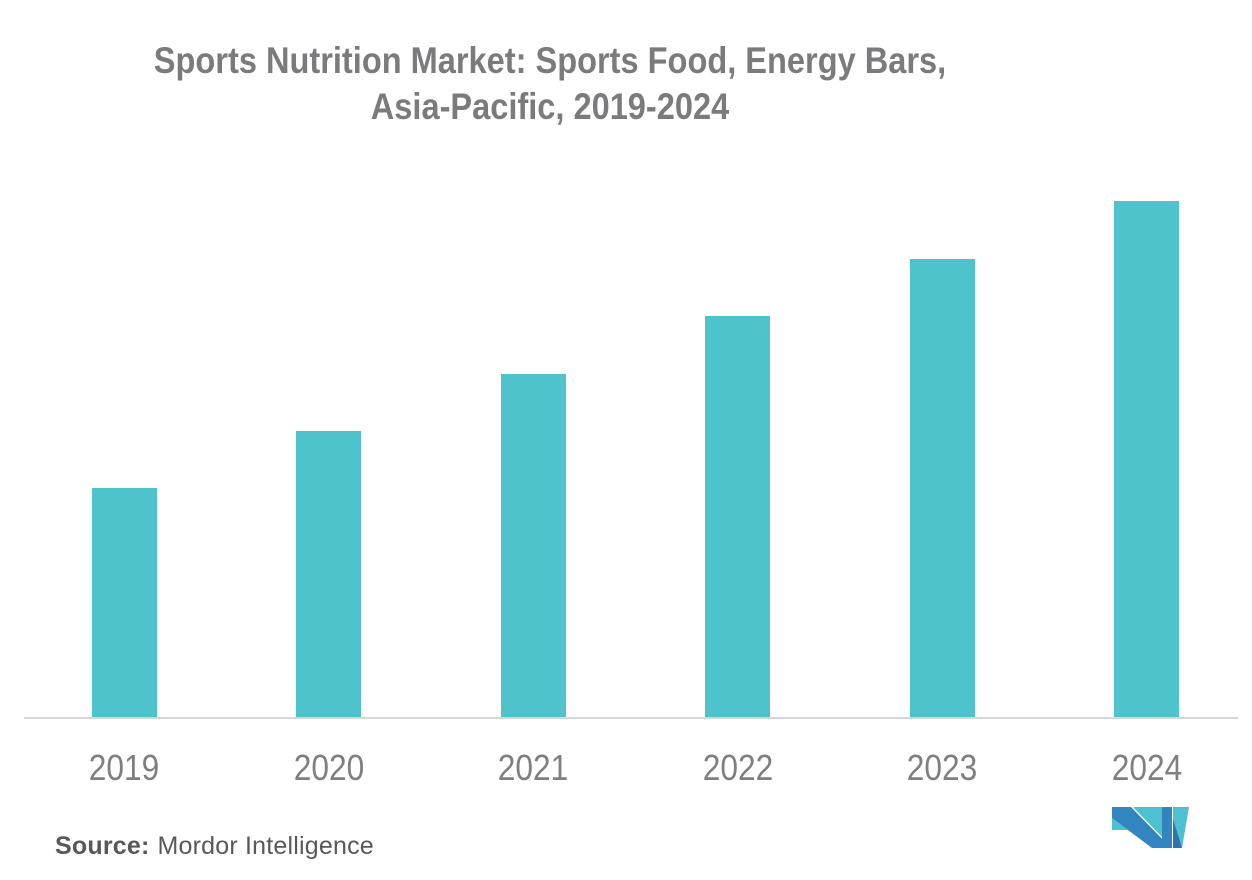 Image resolution: width=1252 pixels, height=880 pixels. What do you see at coordinates (1177, 833) in the screenshot?
I see `logo-right-blue-triangle` at bounding box center [1177, 833].